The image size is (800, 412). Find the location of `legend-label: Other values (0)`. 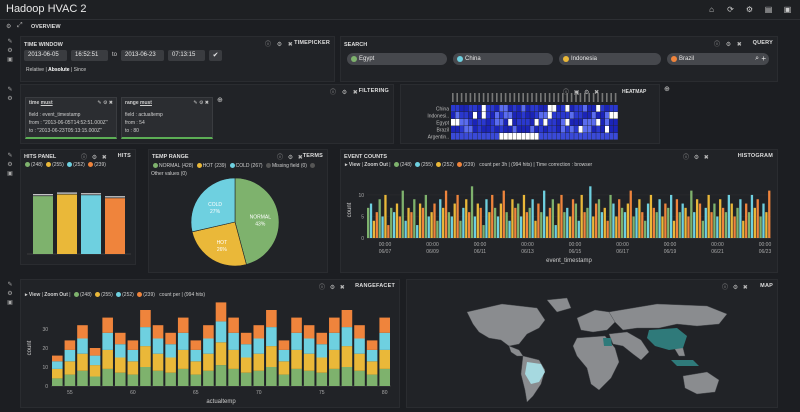

legend-label: Other values (0) is located at coordinates (169, 174).